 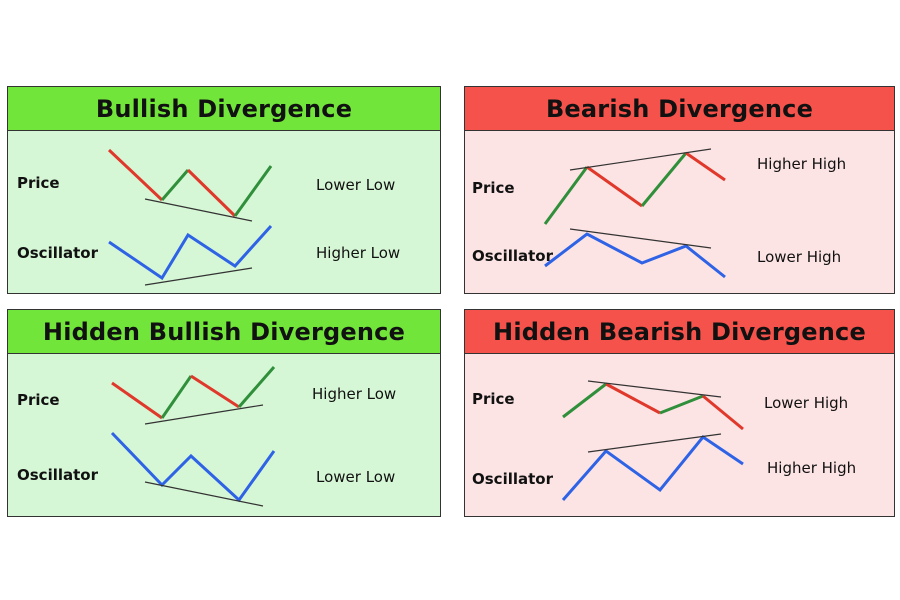 What do you see at coordinates (358, 253) in the screenshot?
I see `oscillator-annotation: Higher Low` at bounding box center [358, 253].